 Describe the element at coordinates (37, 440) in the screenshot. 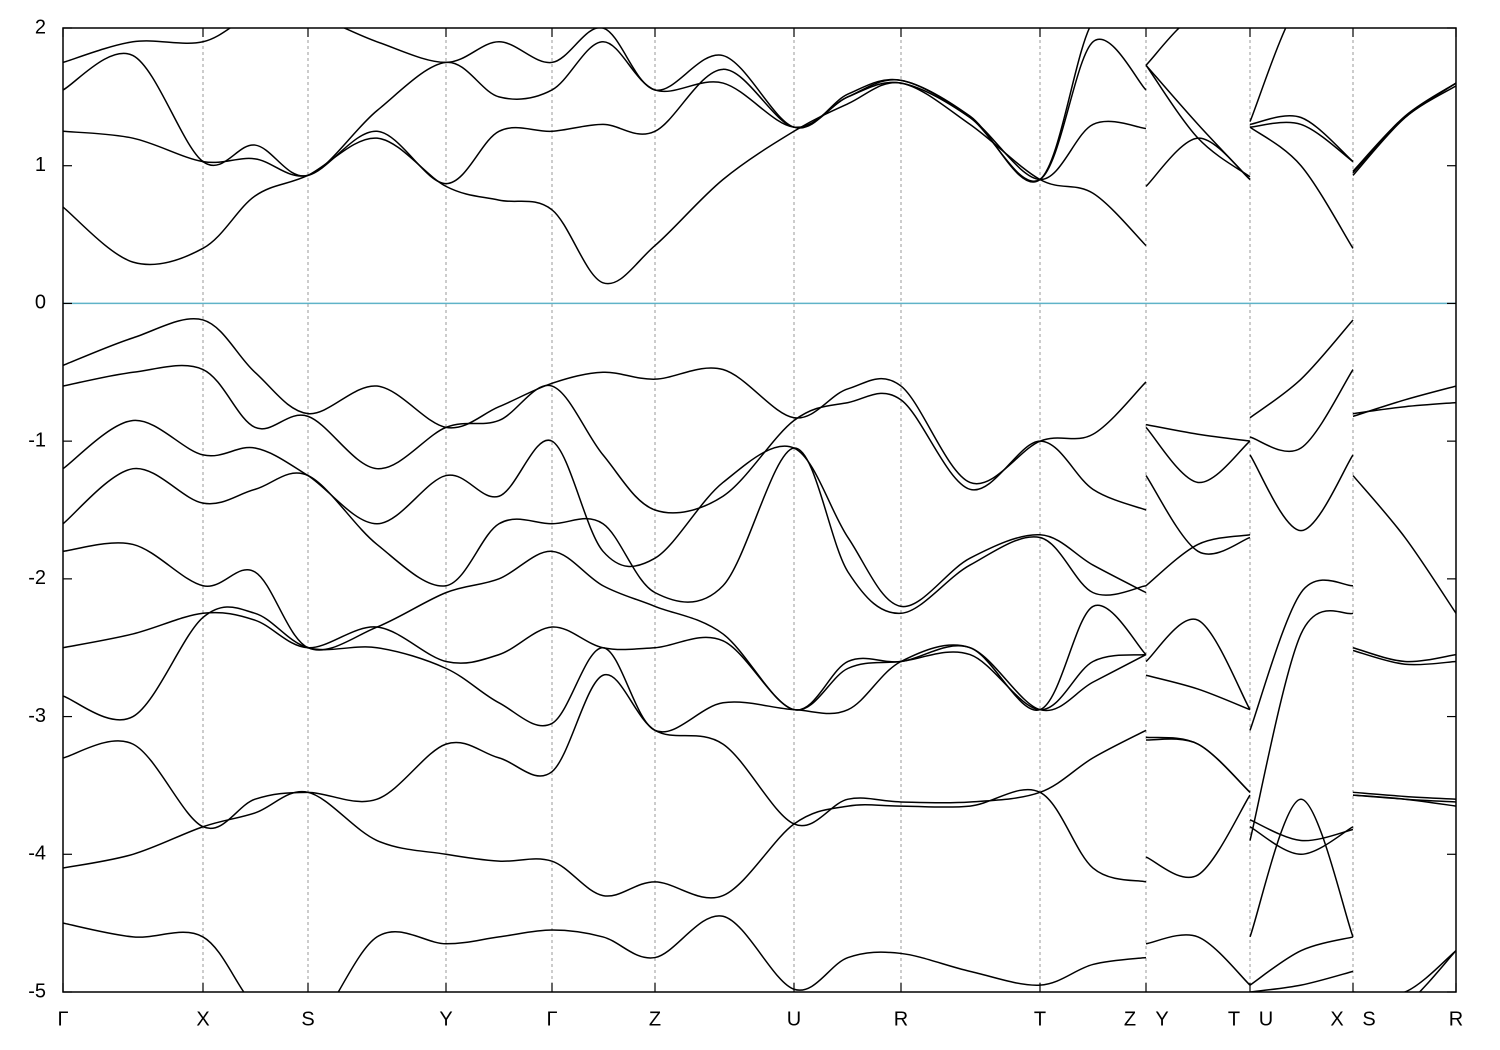

I see `y-tick-label: -1` at that location.